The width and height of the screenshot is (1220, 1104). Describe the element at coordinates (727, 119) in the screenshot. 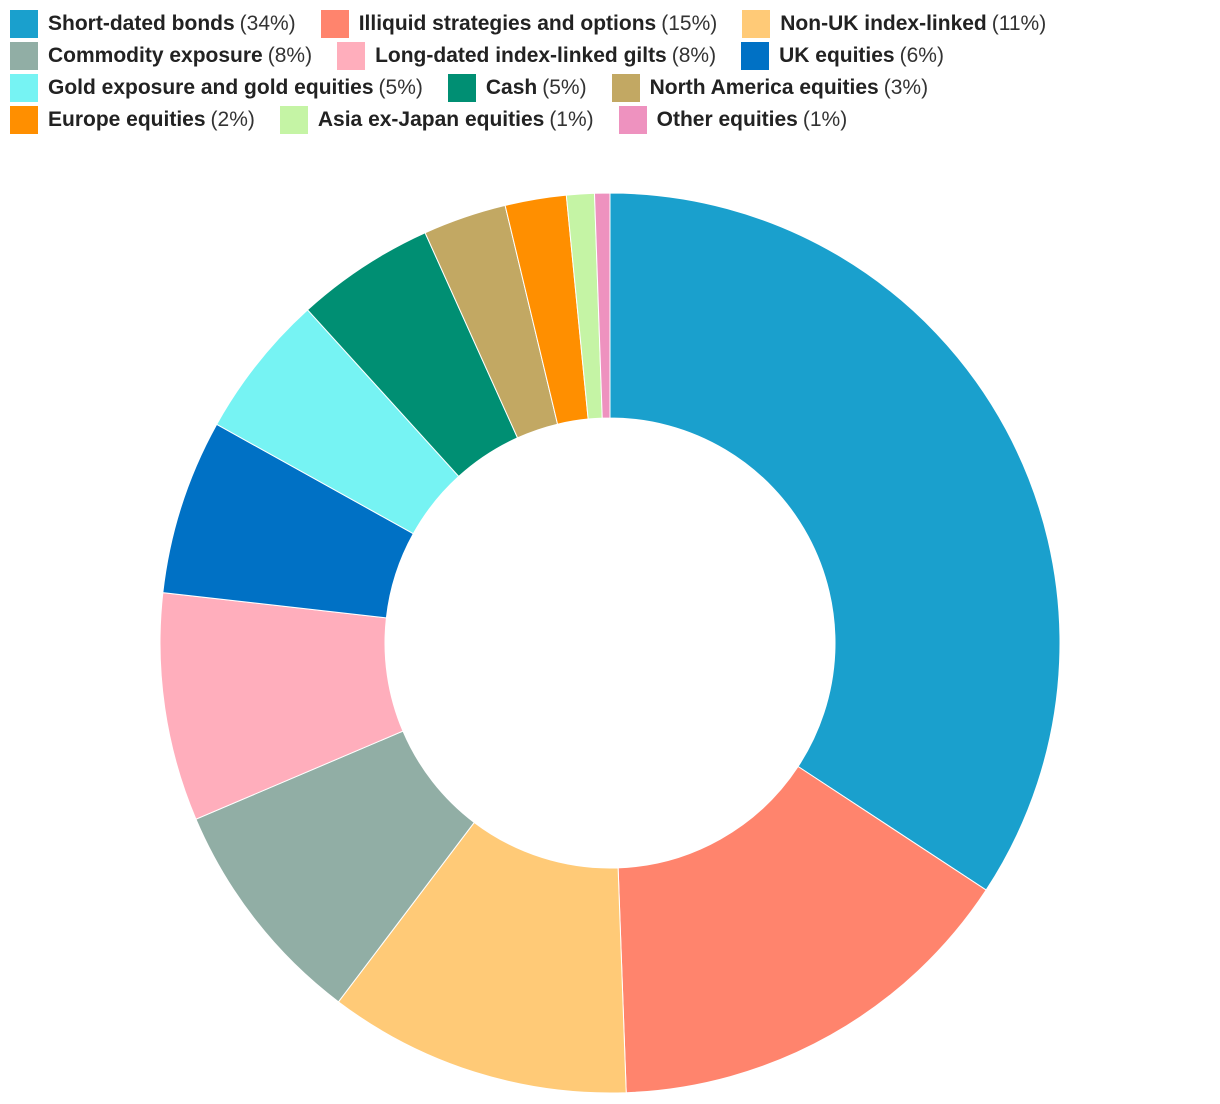

I see `legend-label: Other equities` at that location.